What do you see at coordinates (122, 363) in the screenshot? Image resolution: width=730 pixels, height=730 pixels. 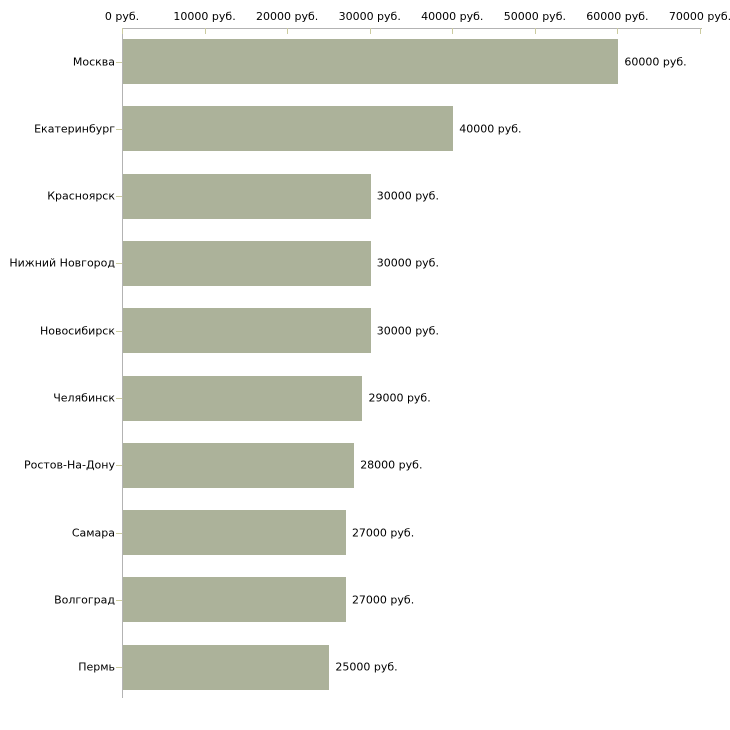 I see `y-axis-line` at bounding box center [122, 363].